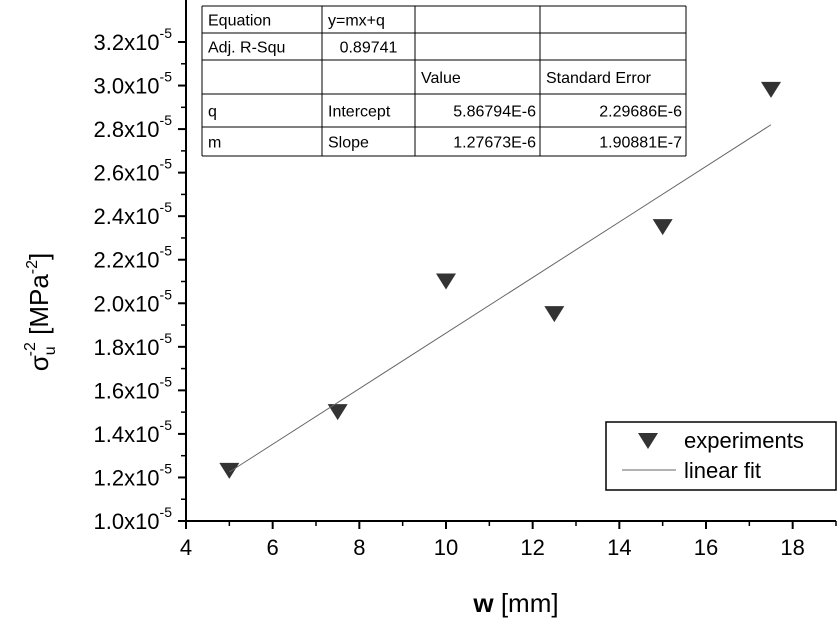 This screenshot has width=838, height=626. I want to click on y-tick-label: 1.8x10⁻⁵, so click(132, 345).